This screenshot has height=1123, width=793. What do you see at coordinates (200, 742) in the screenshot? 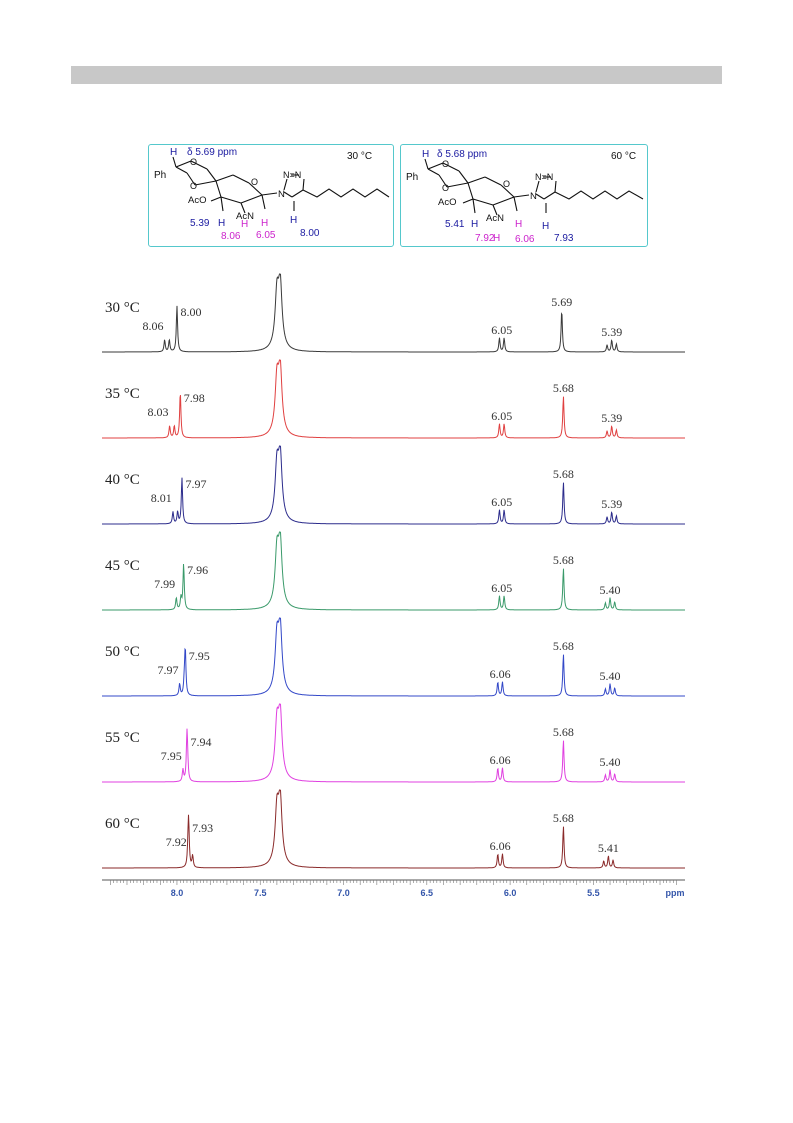
I see `peak-label-triazole: 7.94` at bounding box center [200, 742].